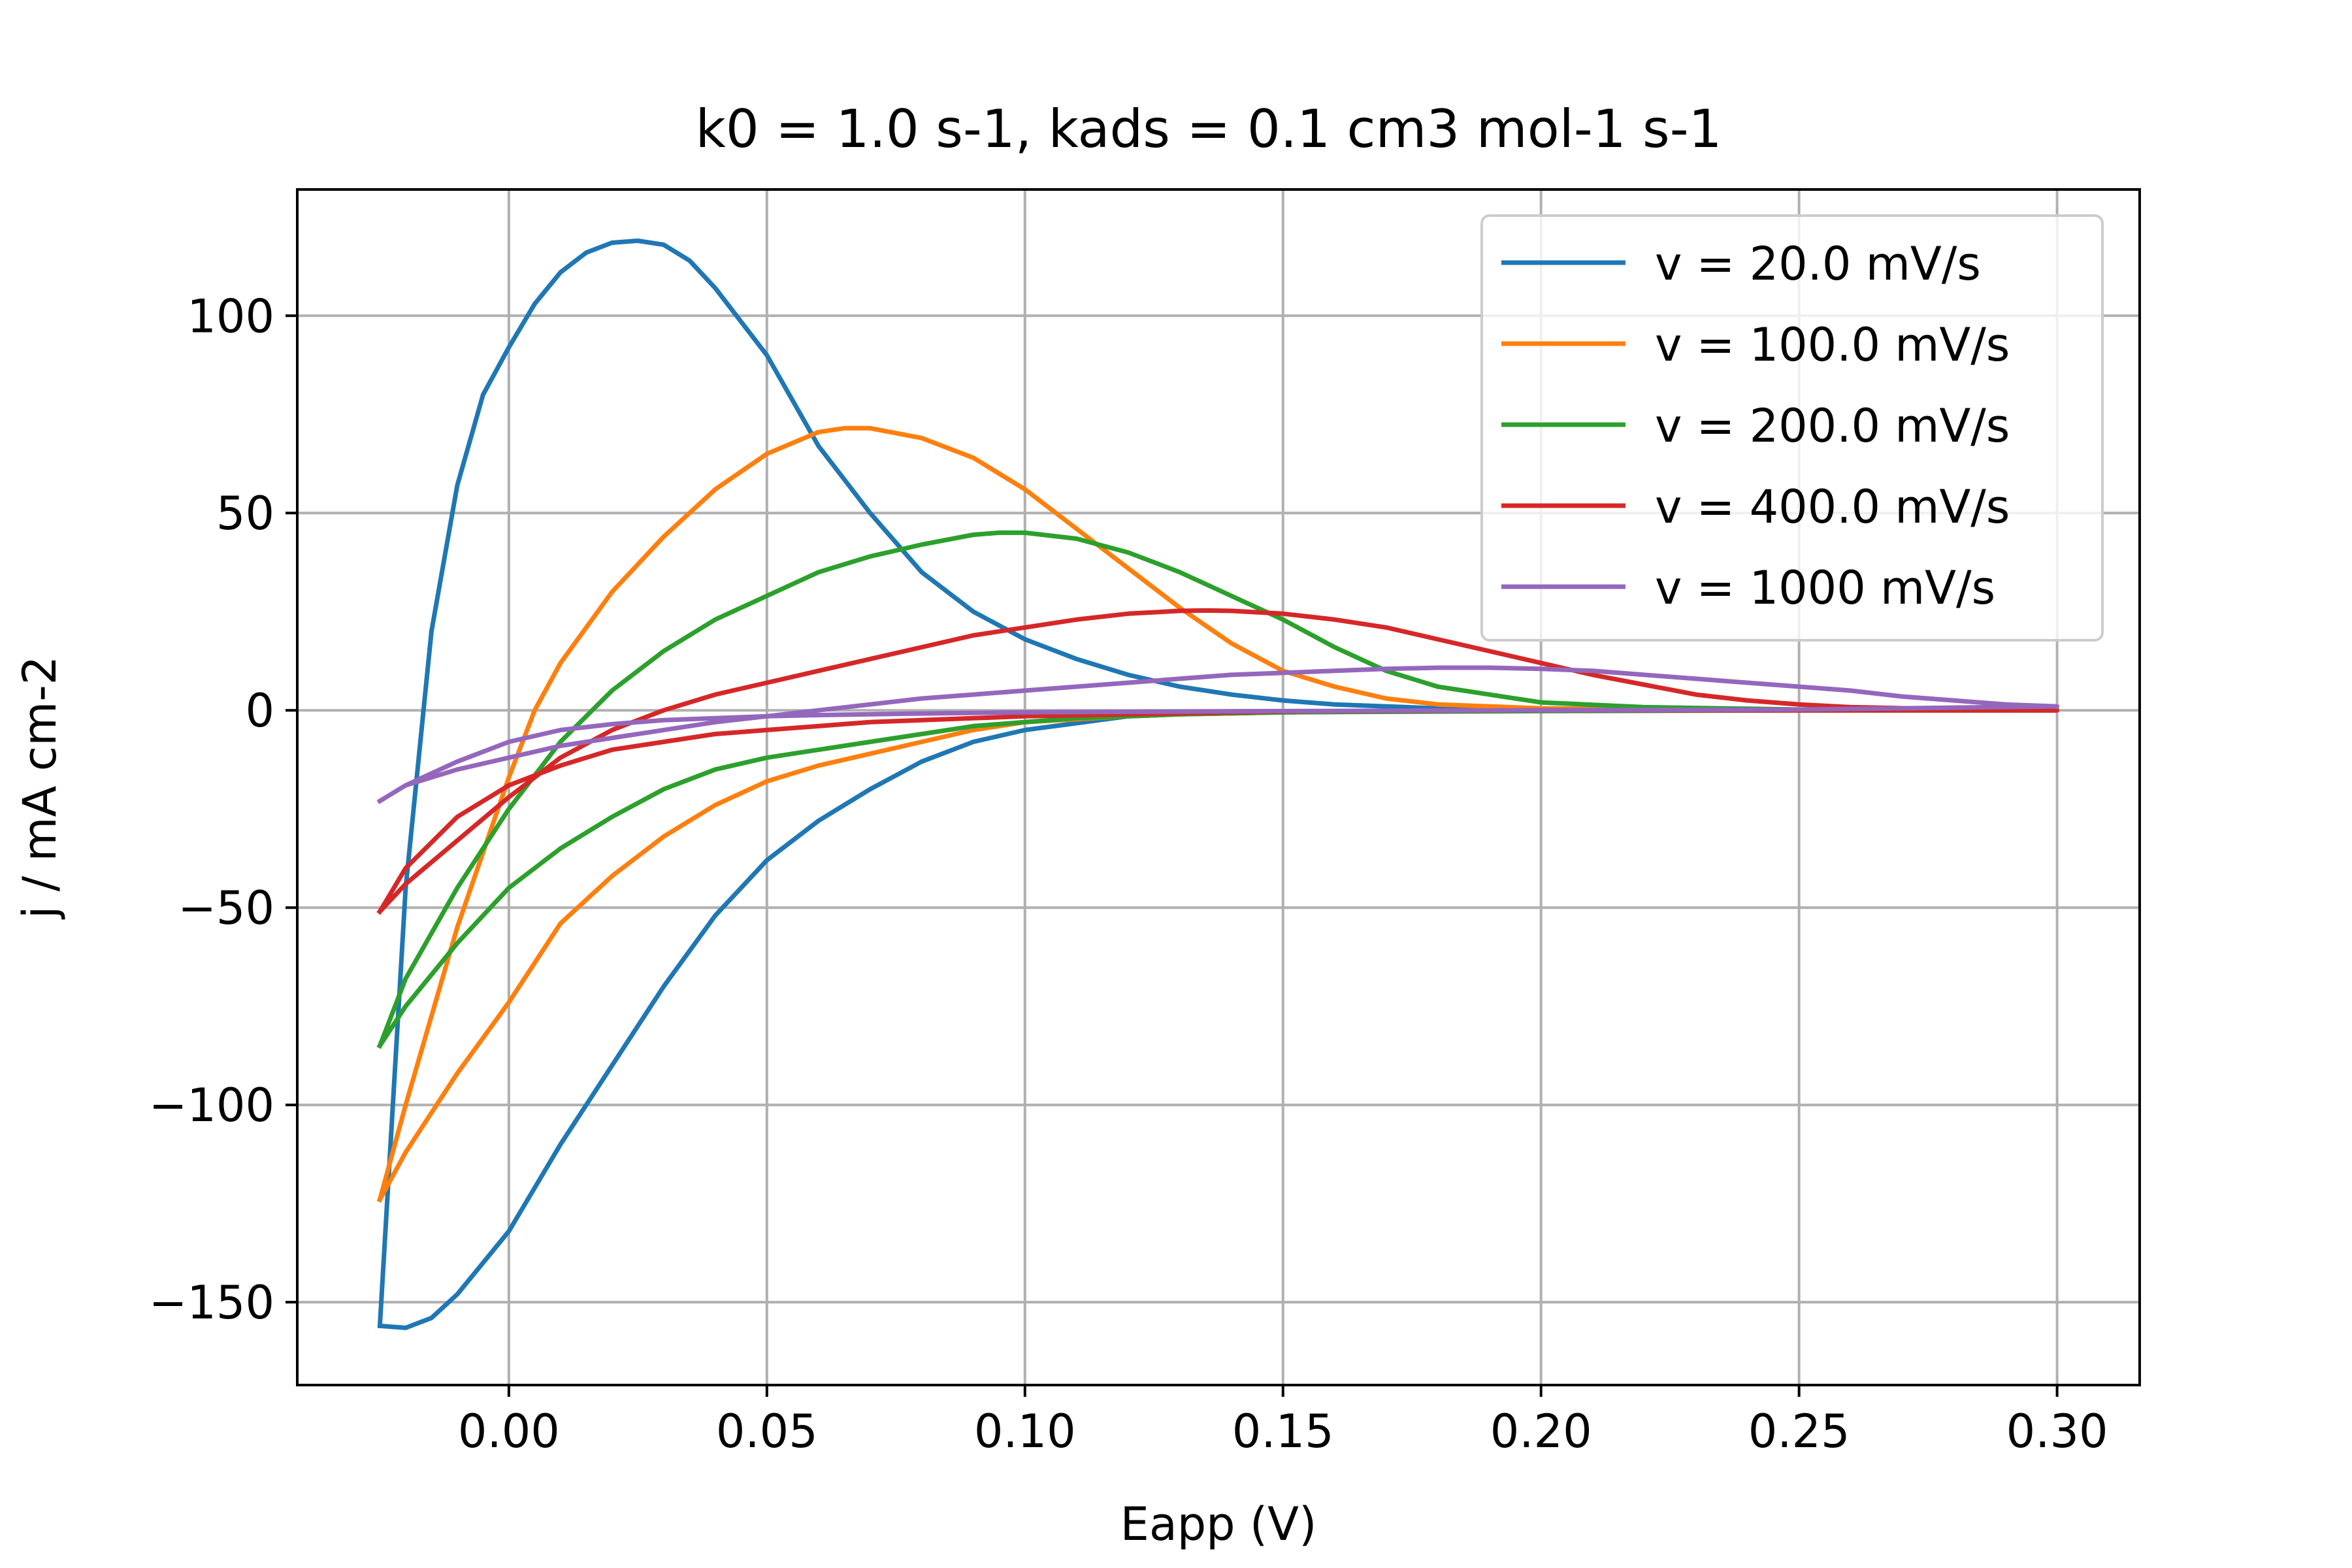 The width and height of the screenshot is (2352, 1568). Describe the element at coordinates (1832, 507) in the screenshot. I see `legend-label: v = 400.0 mV/s` at that location.